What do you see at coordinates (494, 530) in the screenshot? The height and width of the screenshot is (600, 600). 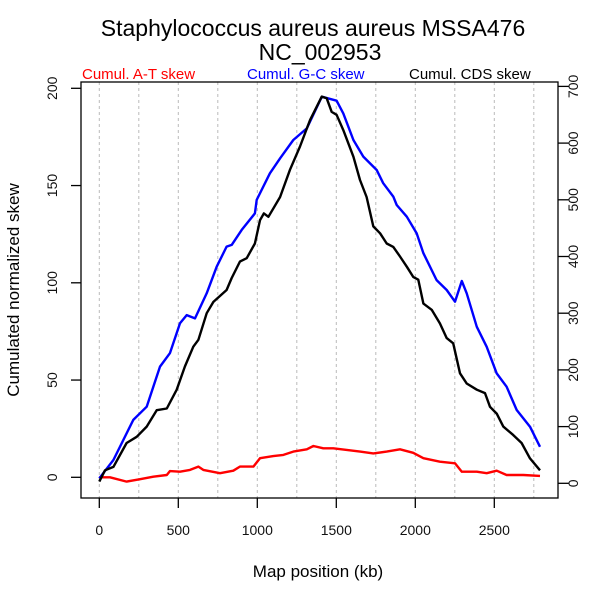 I see `x-tick-label: 2500` at bounding box center [494, 530].